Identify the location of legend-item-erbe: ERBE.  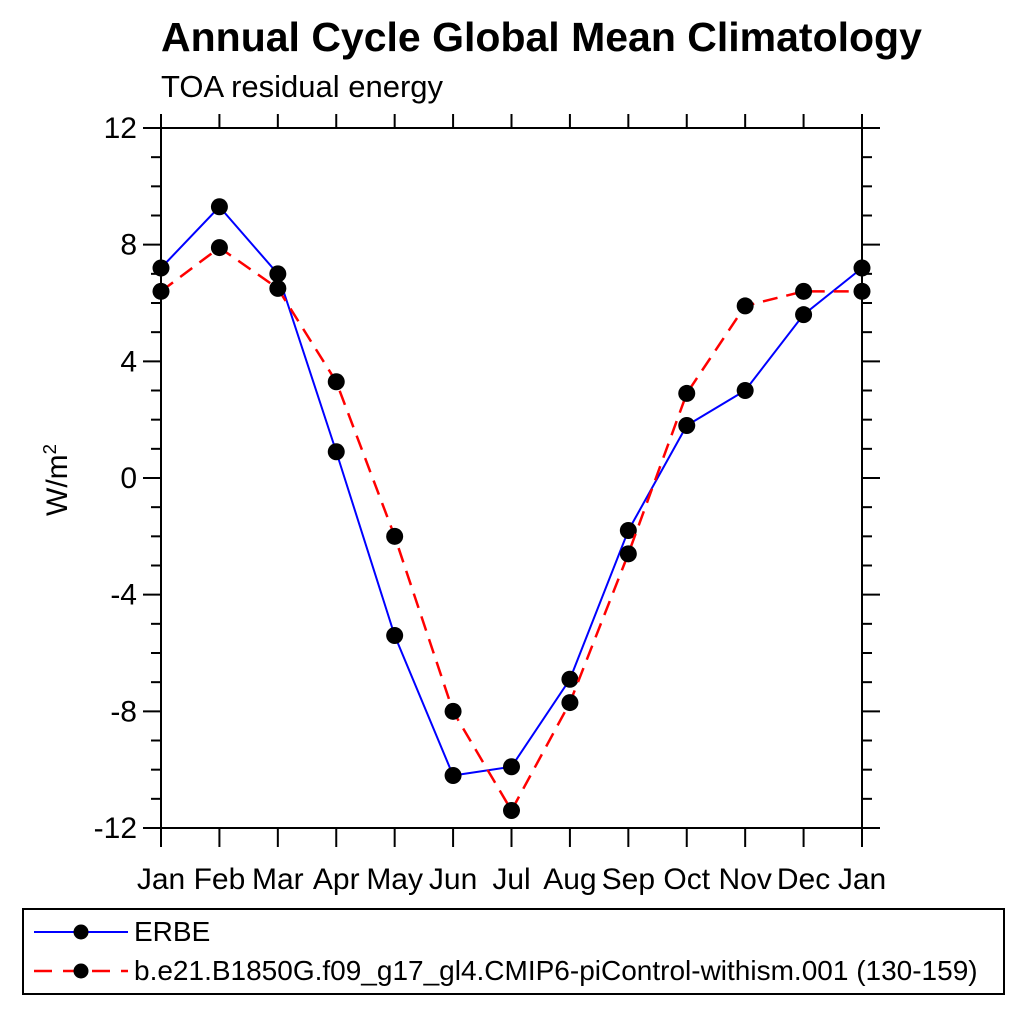
(516, 932).